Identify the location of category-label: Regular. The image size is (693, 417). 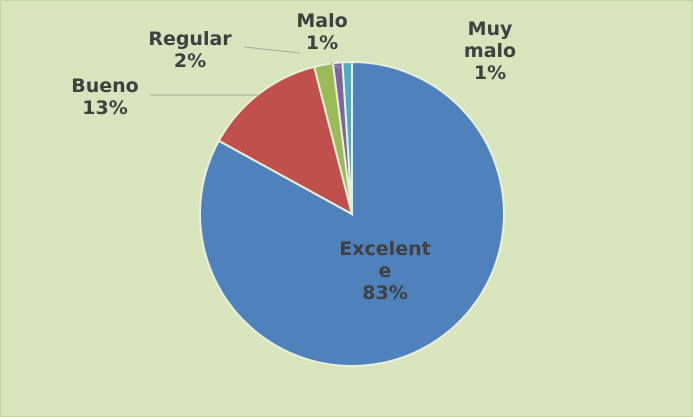
(190, 39).